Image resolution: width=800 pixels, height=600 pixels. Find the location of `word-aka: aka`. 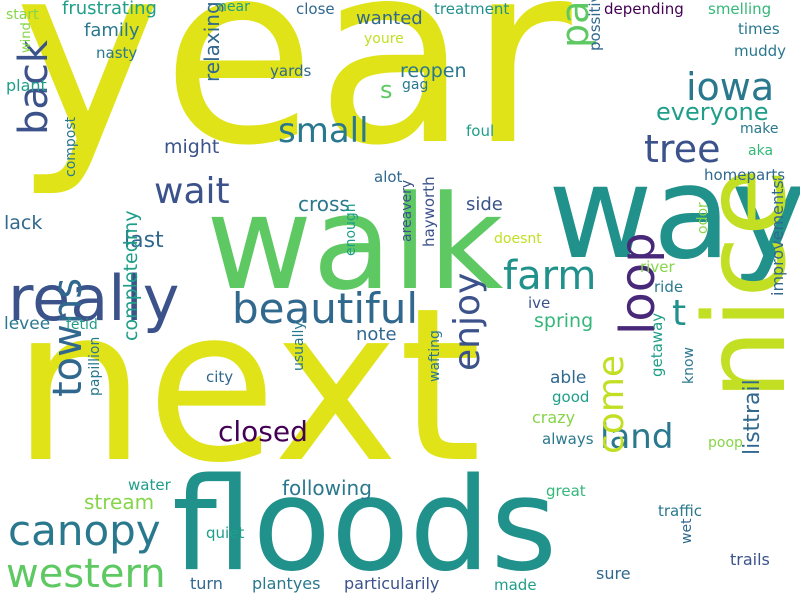

word-aka: aka is located at coordinates (761, 151).